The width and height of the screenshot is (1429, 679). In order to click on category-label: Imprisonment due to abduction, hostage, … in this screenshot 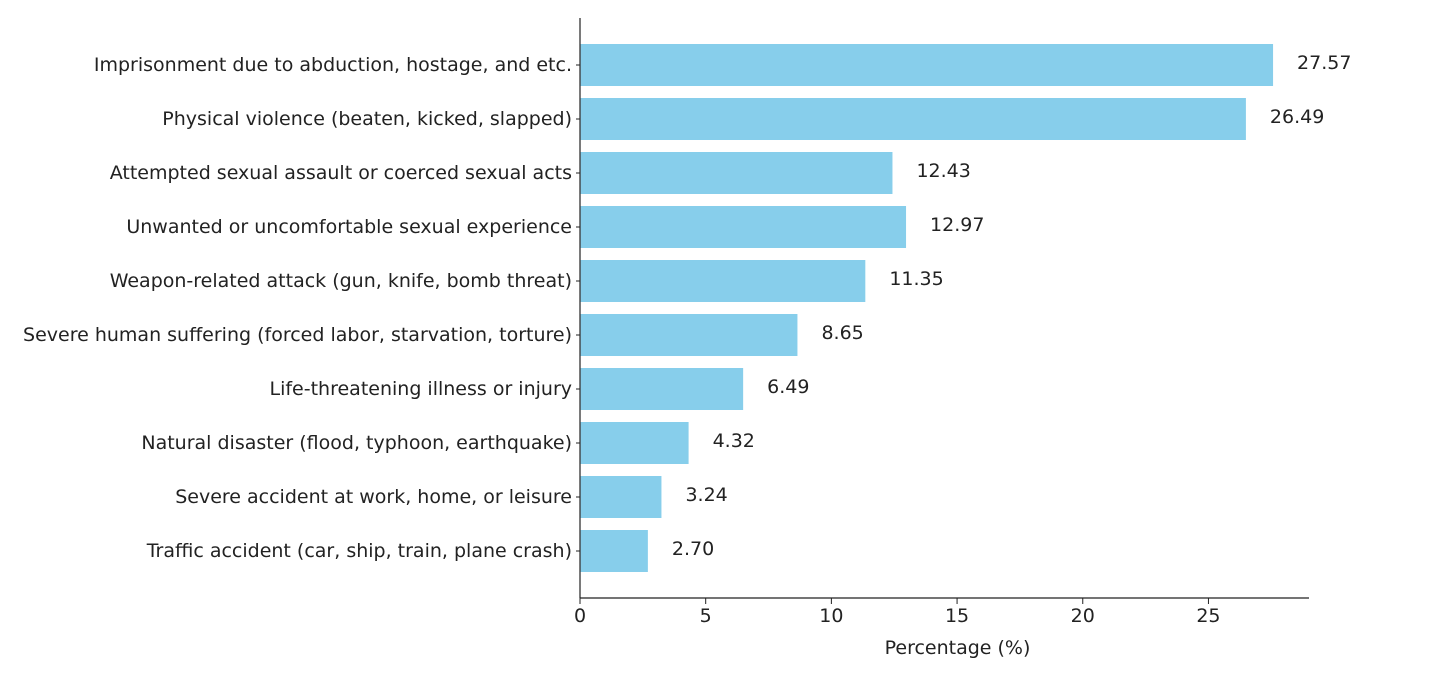, I will do `click(333, 65)`.